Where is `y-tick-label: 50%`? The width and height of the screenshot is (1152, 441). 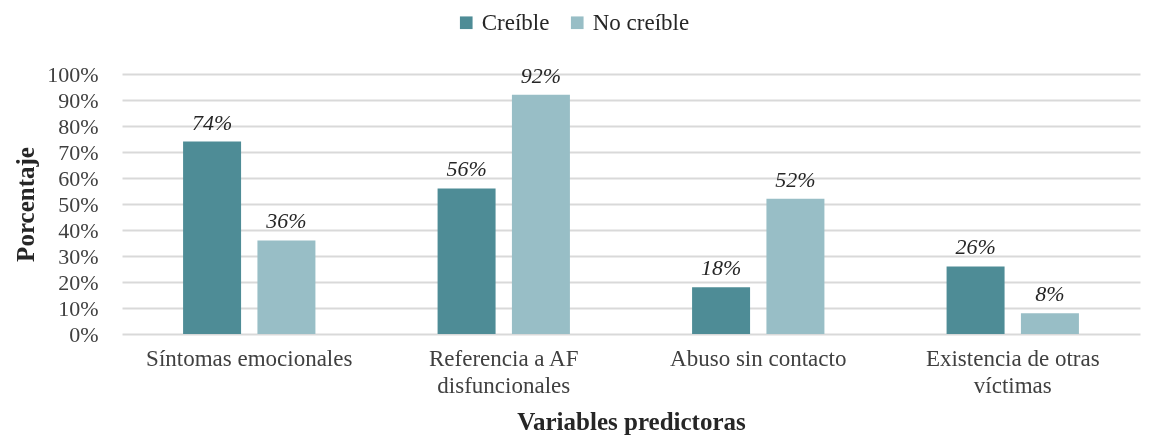 y-tick-label: 50% is located at coordinates (78, 204).